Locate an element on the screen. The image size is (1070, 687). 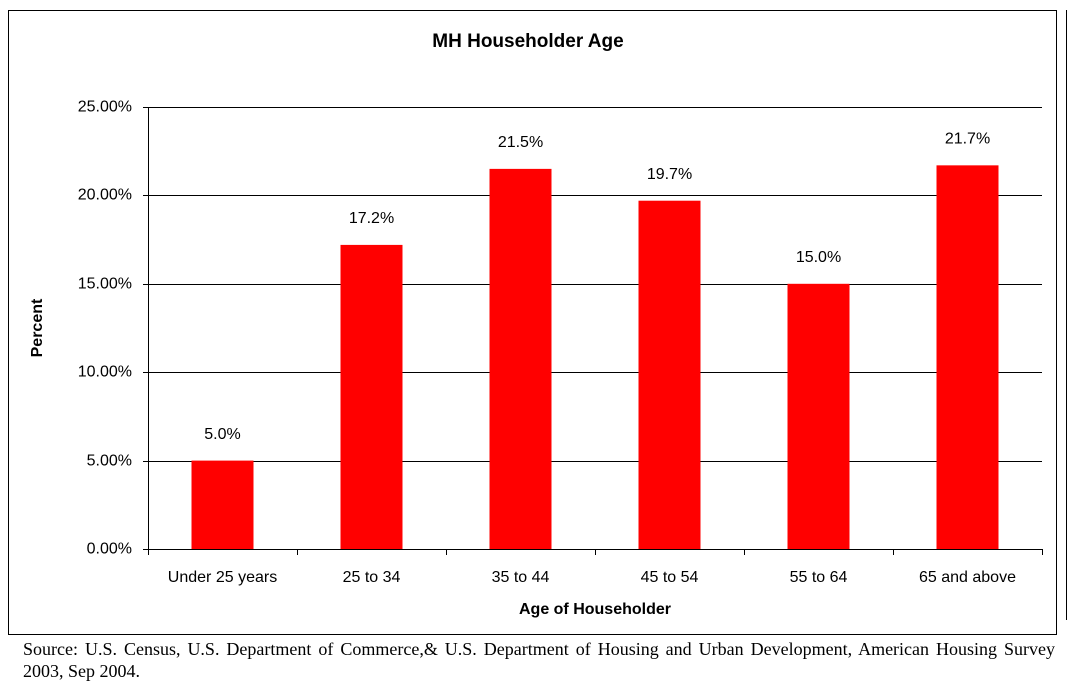
x-tick-label: 55 to 64 is located at coordinates (819, 577).